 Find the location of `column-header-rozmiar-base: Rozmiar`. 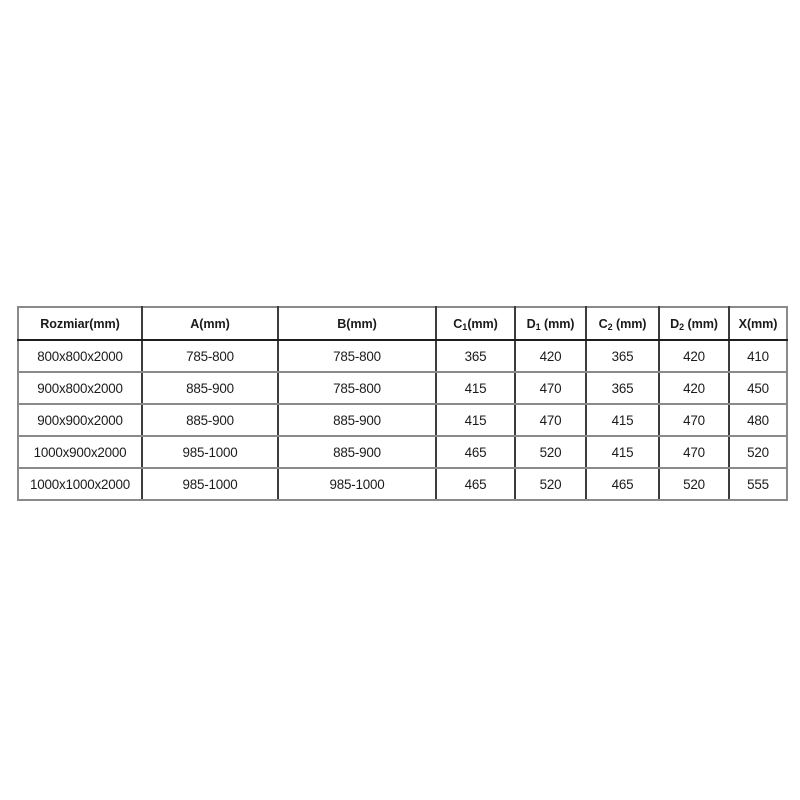

column-header-rozmiar-base: Rozmiar is located at coordinates (65, 323).